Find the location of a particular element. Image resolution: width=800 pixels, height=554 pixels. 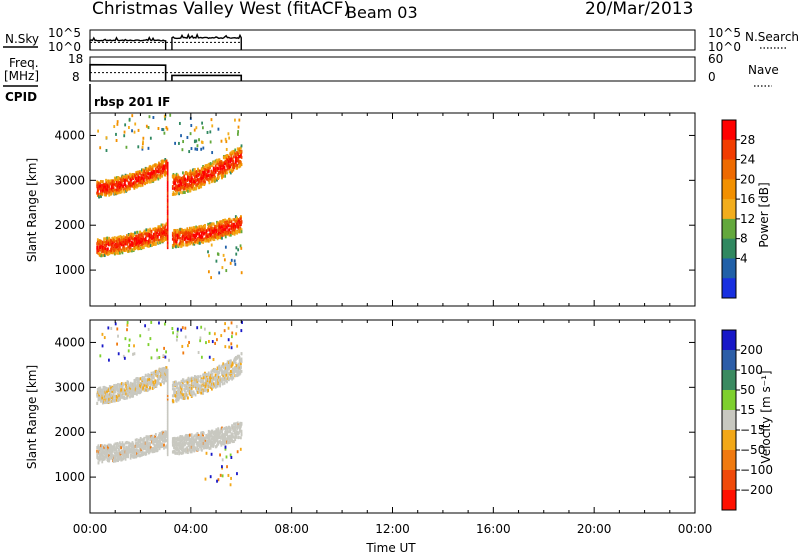

freq-traces is located at coordinates (165, 73).